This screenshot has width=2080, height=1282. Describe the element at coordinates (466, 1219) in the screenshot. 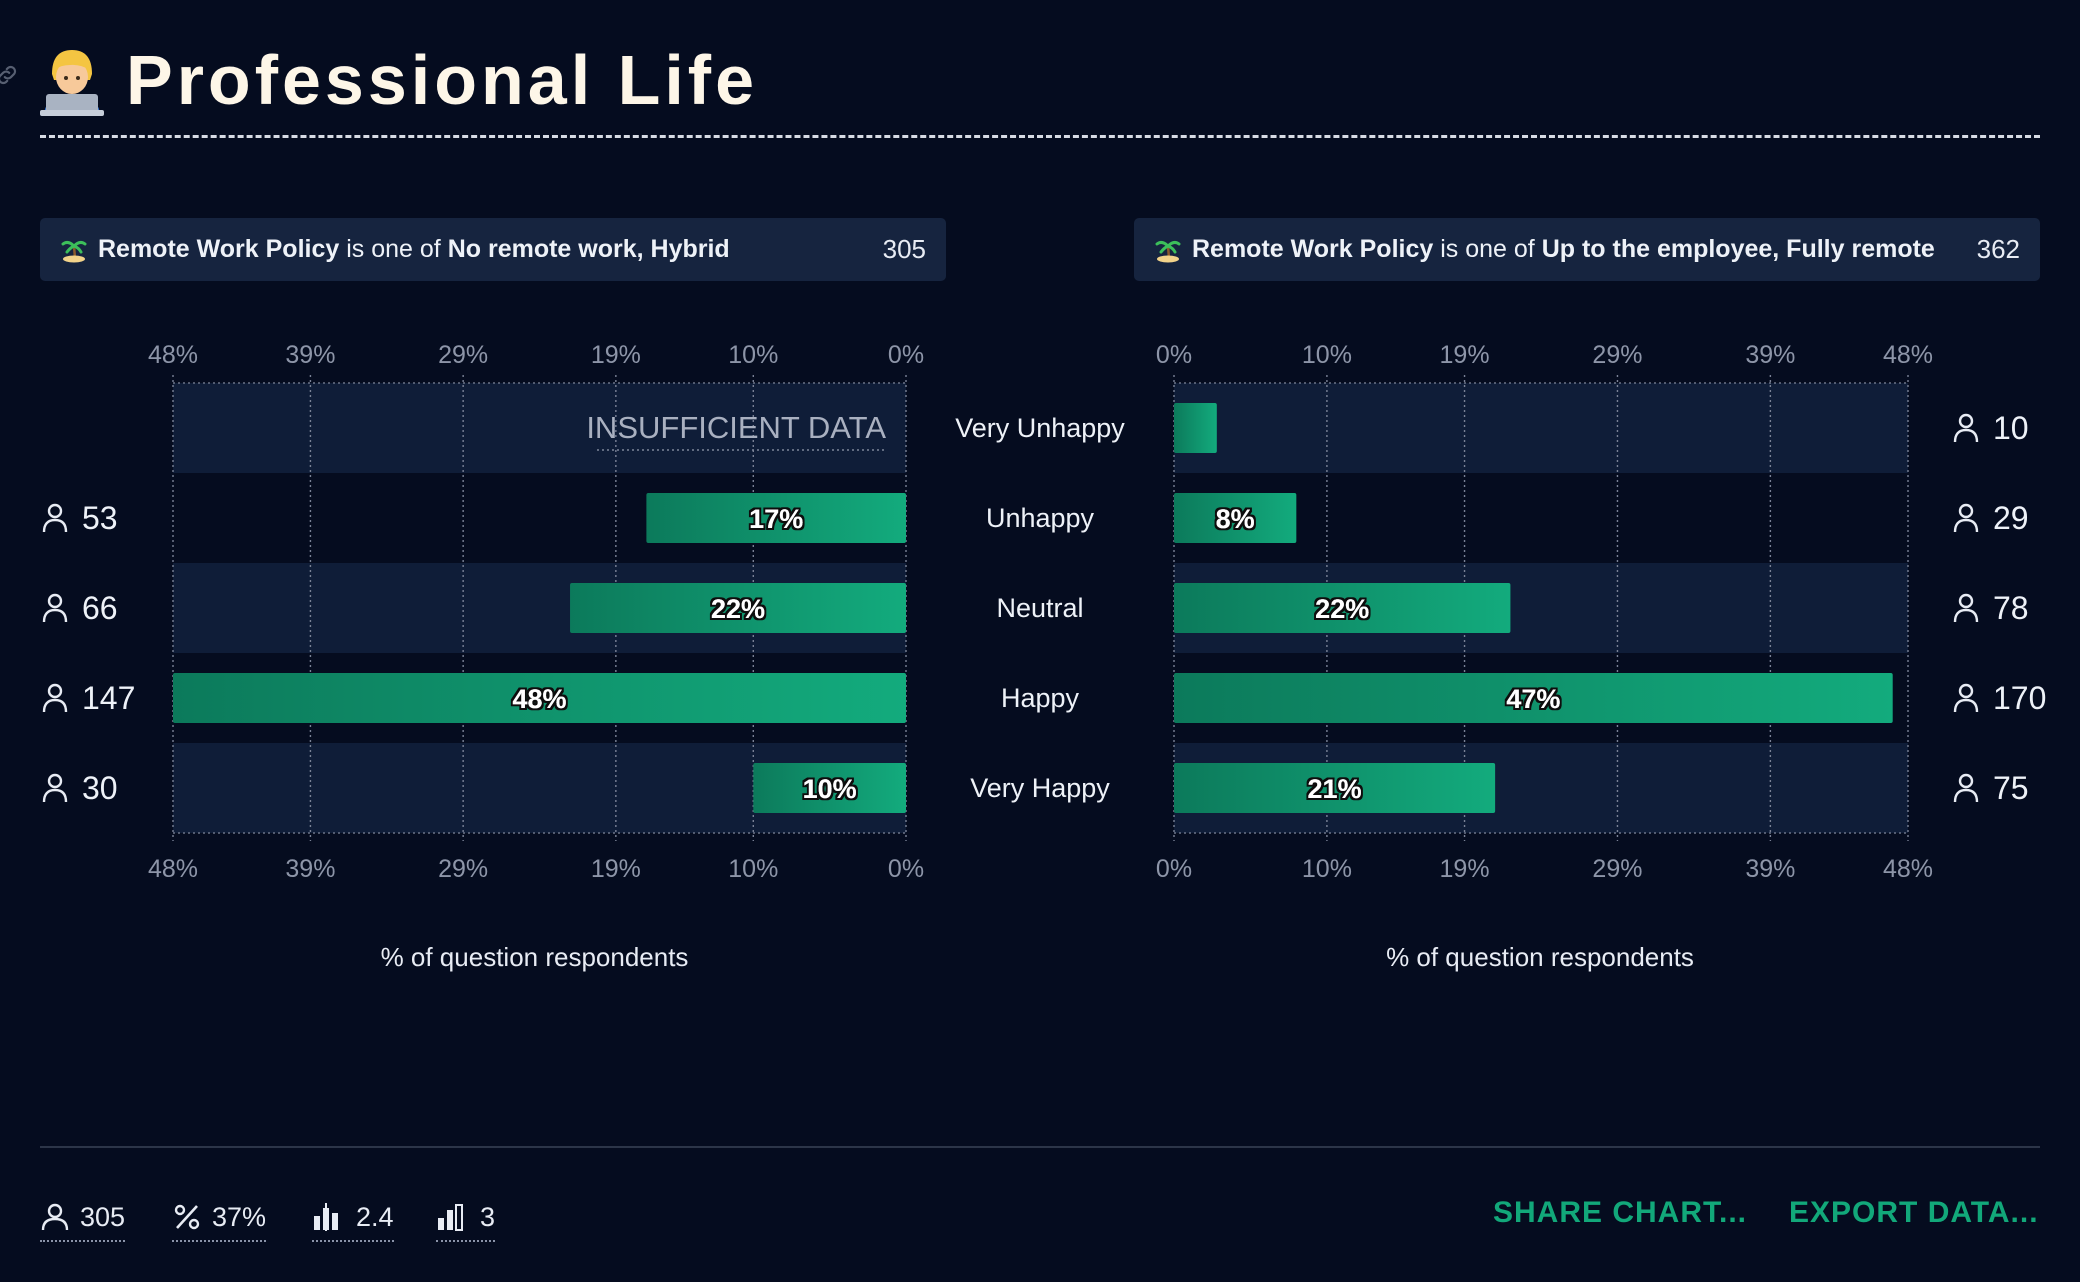

I see `stat-median: 3` at that location.